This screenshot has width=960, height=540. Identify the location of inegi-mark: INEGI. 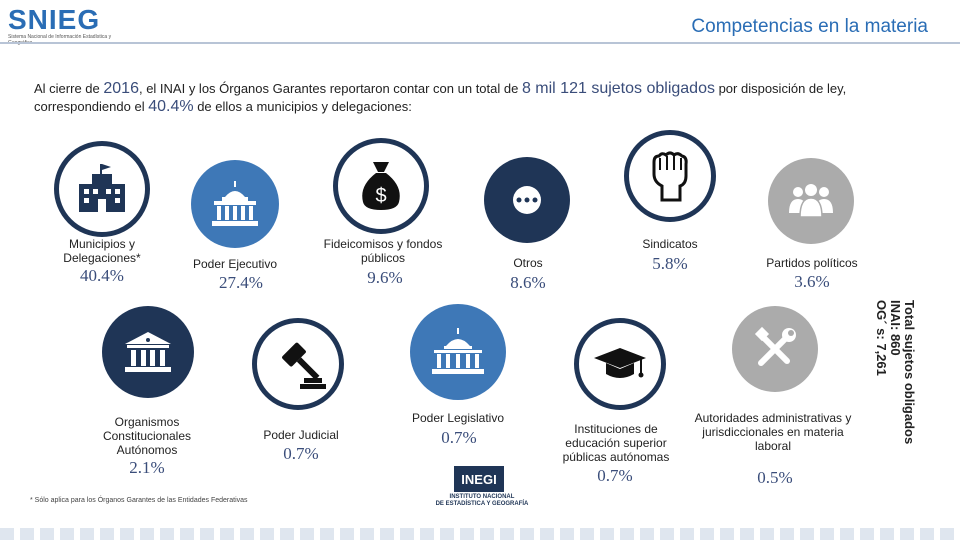
(479, 479).